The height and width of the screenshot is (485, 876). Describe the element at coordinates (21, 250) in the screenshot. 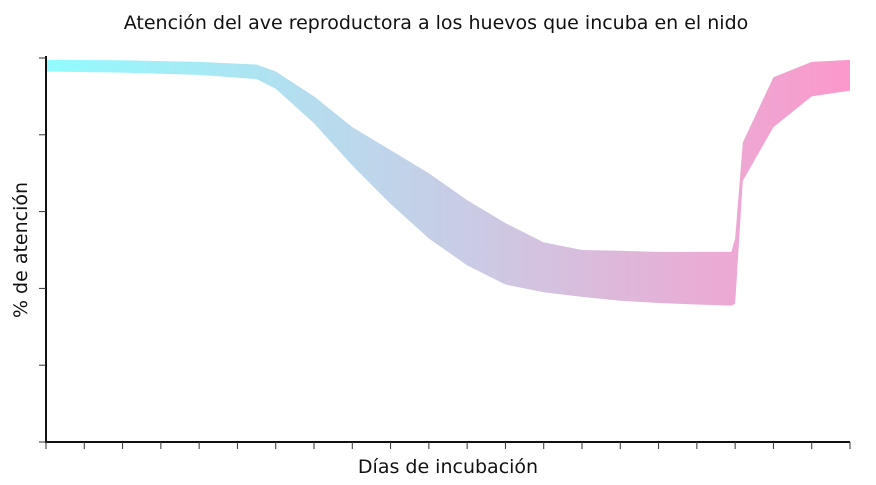

I see `y-axis-label: % de atención` at that location.